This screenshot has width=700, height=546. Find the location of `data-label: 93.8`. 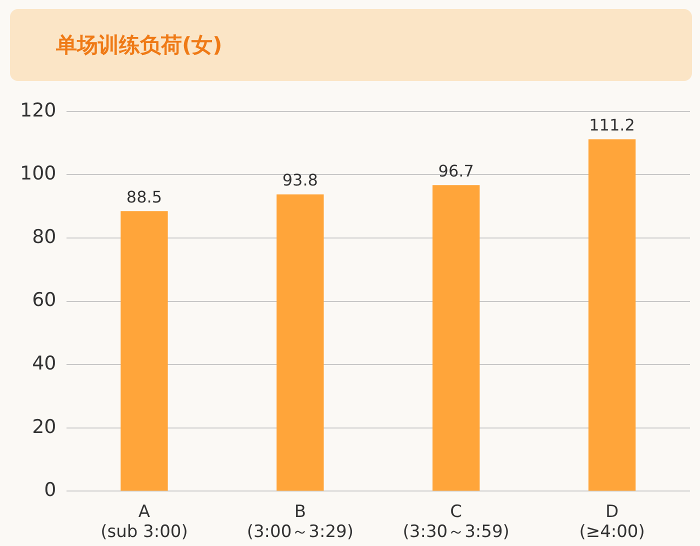

data-label: 93.8 is located at coordinates (300, 180).